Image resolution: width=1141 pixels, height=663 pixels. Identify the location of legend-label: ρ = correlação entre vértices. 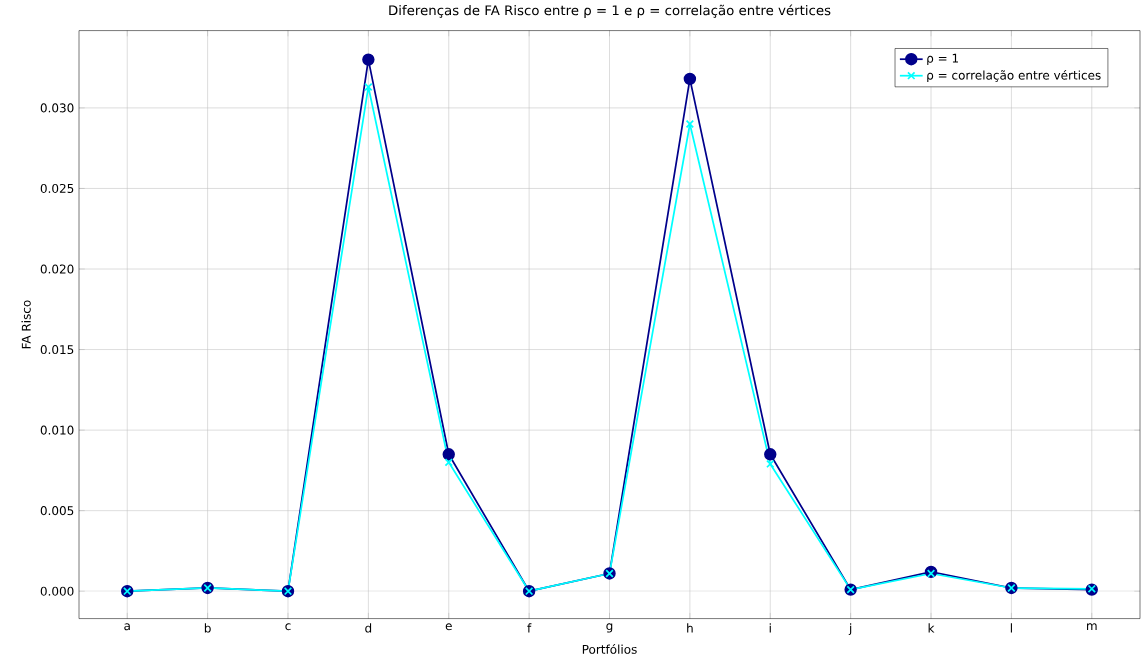
(1014, 76).